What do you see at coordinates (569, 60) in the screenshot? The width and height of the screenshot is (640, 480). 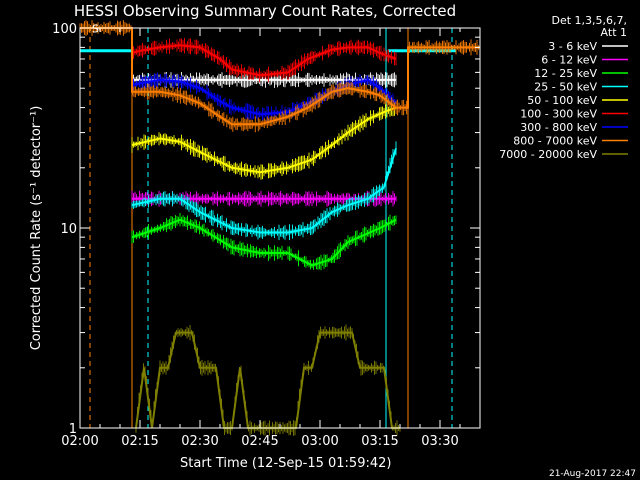 I see `legend-label-1: 6 - 12 keV` at bounding box center [569, 60].